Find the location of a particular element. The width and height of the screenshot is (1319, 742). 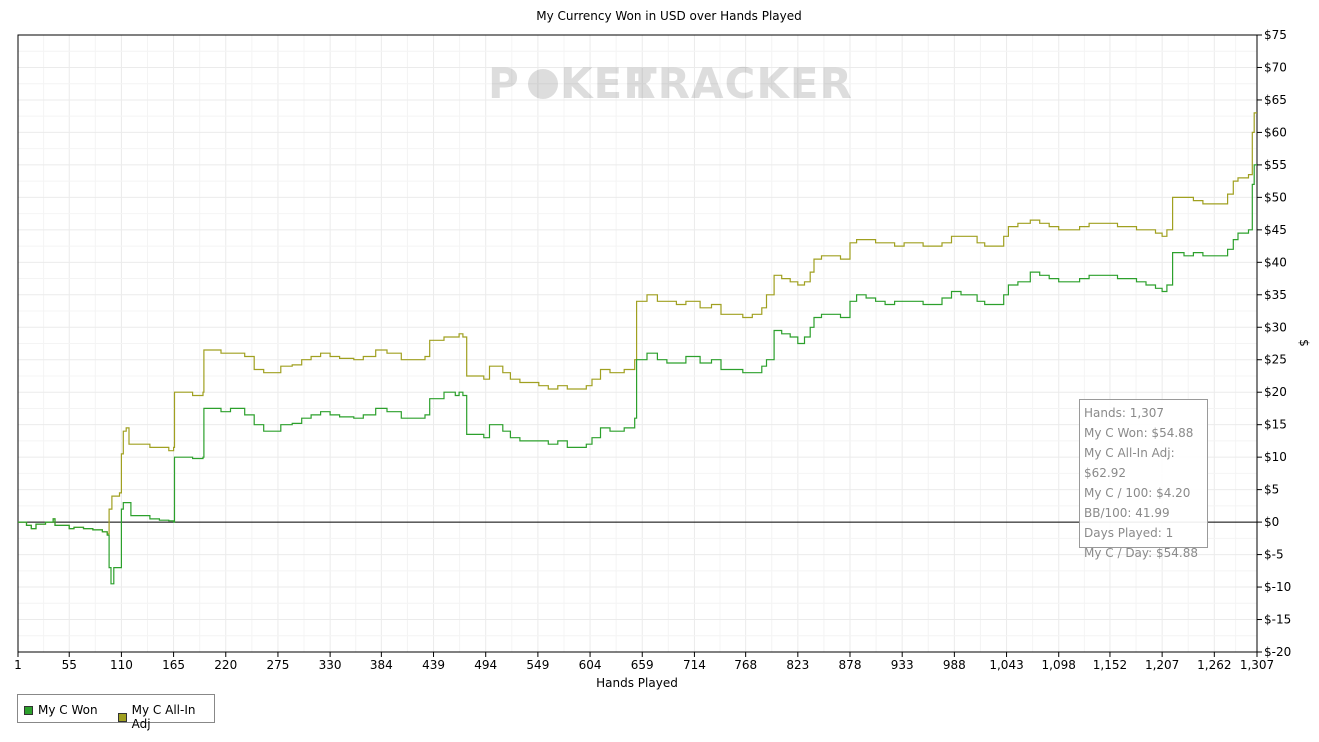

y-tick-label: $-20 is located at coordinates (1277, 652).